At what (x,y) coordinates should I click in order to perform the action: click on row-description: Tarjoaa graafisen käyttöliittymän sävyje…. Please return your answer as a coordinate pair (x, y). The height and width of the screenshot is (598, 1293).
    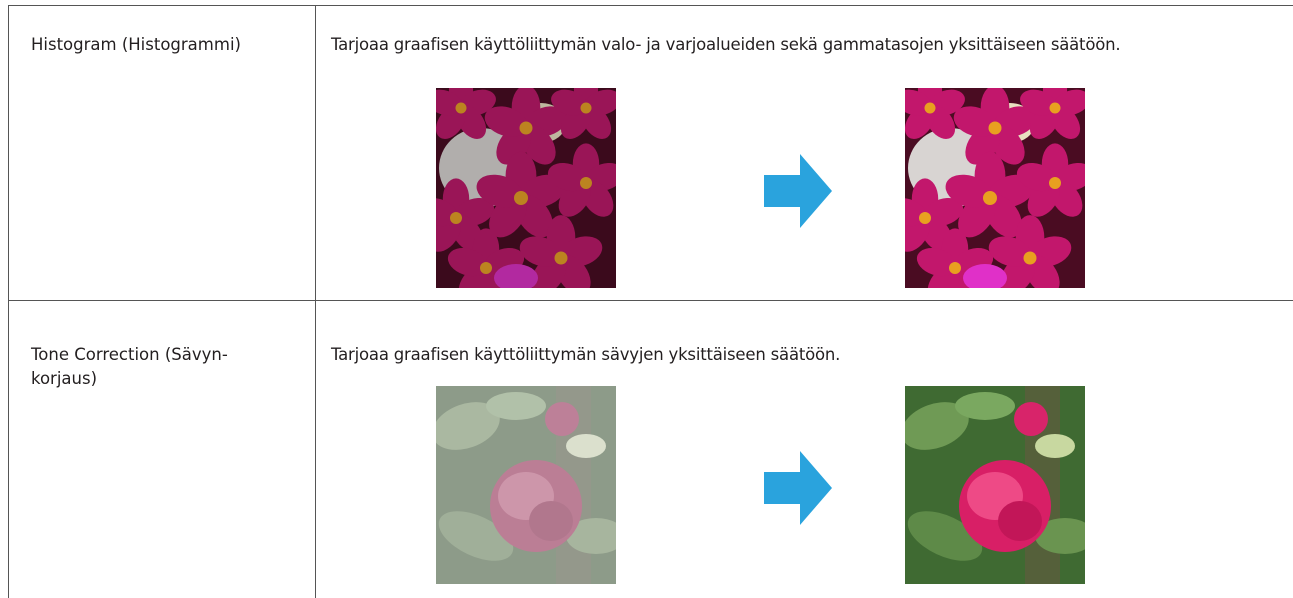
    Looking at the image, I should click on (586, 354).